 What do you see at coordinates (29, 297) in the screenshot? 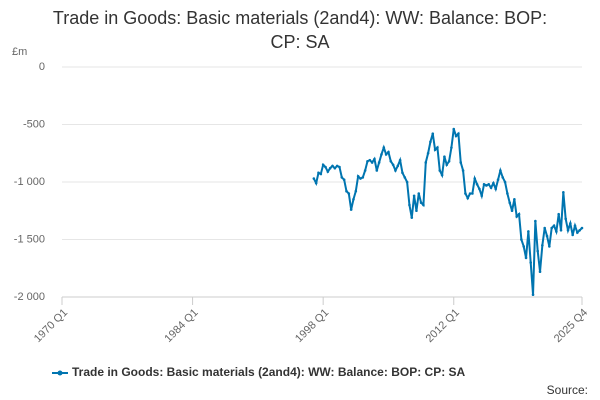
I see `y-tick-label: -2 000` at bounding box center [29, 297].